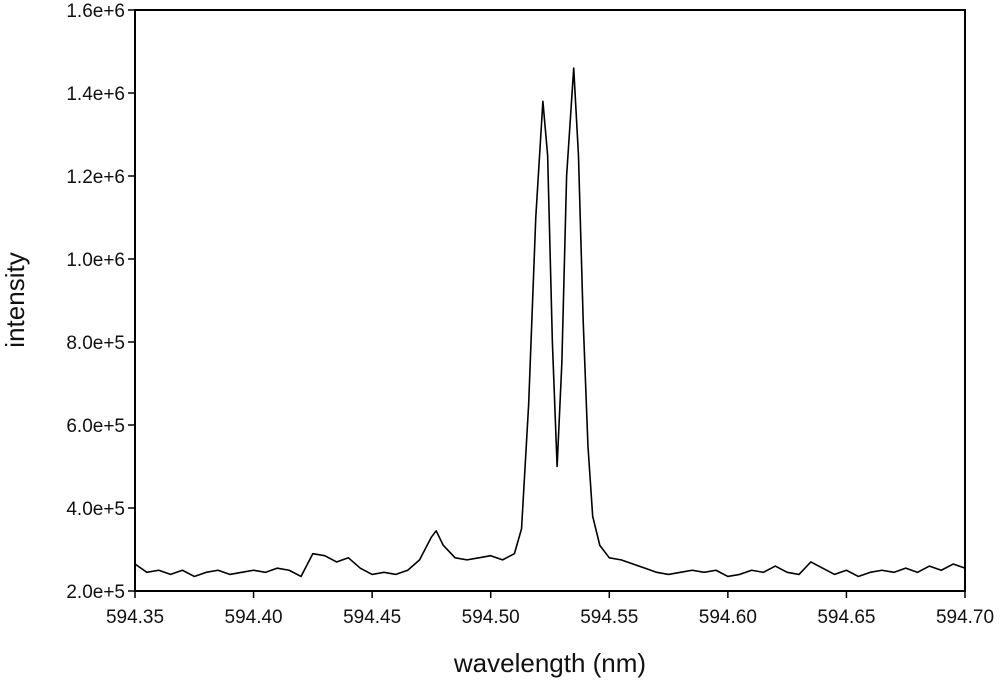 The image size is (1000, 684). What do you see at coordinates (372, 617) in the screenshot?
I see `x-tick-label: 594.45` at bounding box center [372, 617].